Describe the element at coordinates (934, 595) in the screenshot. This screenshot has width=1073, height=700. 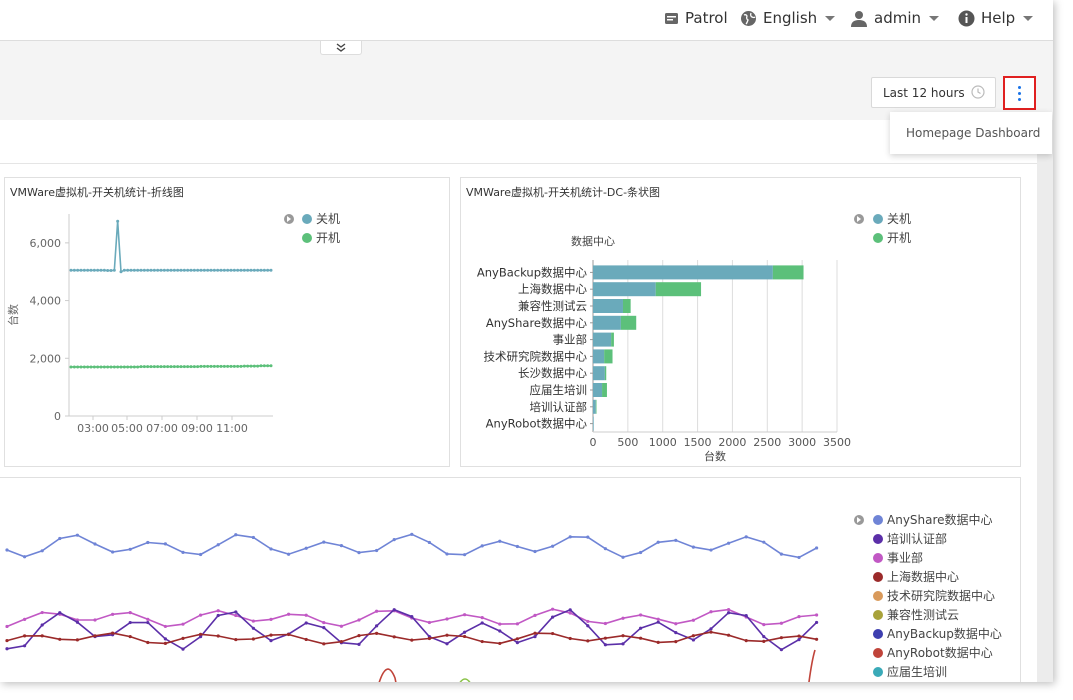
I see `legend-item: 技术研究院数据中心` at that location.